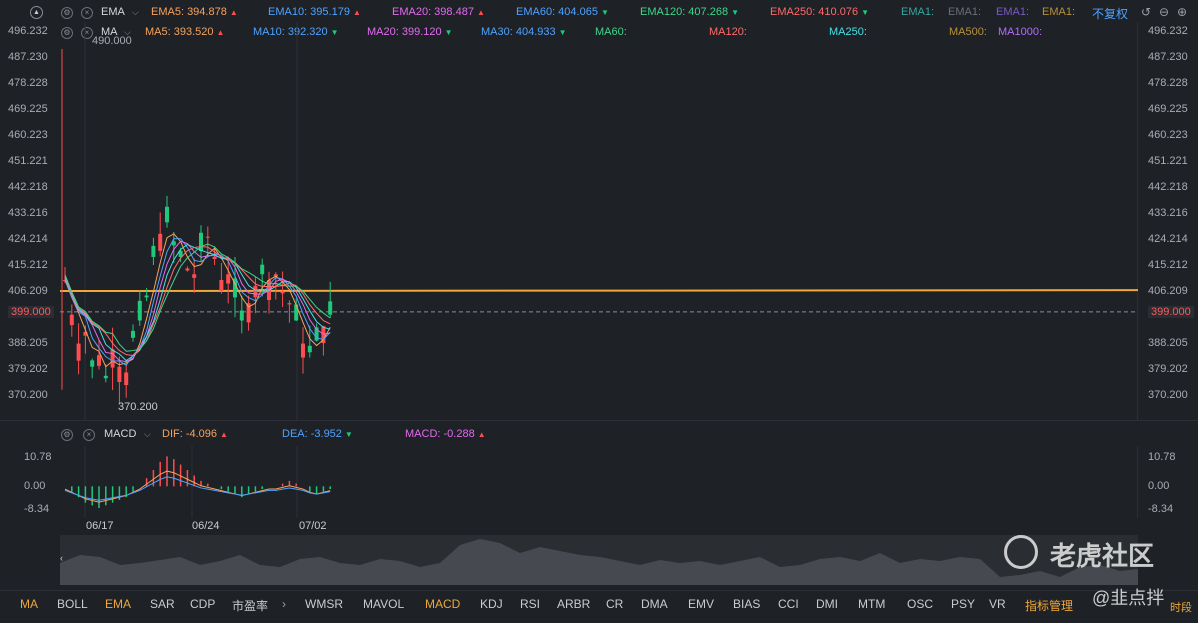 This screenshot has height=623, width=1198. Describe the element at coordinates (72, 604) in the screenshot. I see `tab-indicator: BOLL` at that location.